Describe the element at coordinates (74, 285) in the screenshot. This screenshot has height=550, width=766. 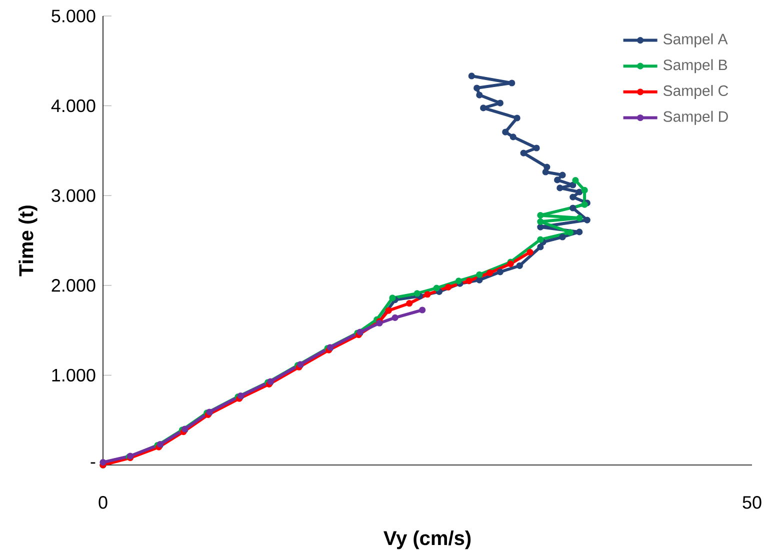
I see `y-tick-label: 2.000` at that location.